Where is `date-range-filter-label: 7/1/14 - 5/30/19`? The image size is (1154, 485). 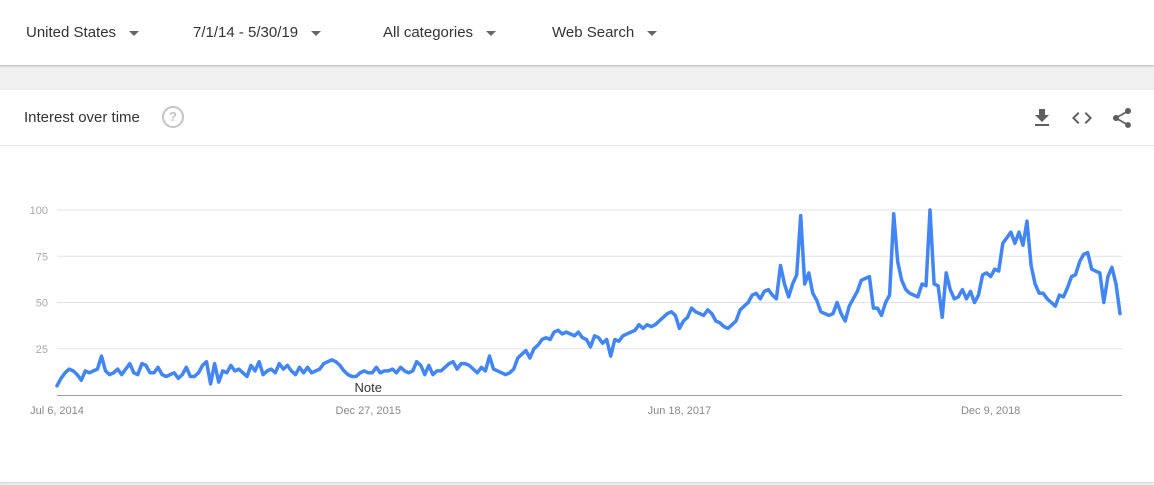
date-range-filter-label: 7/1/14 - 5/30/19 is located at coordinates (246, 32).